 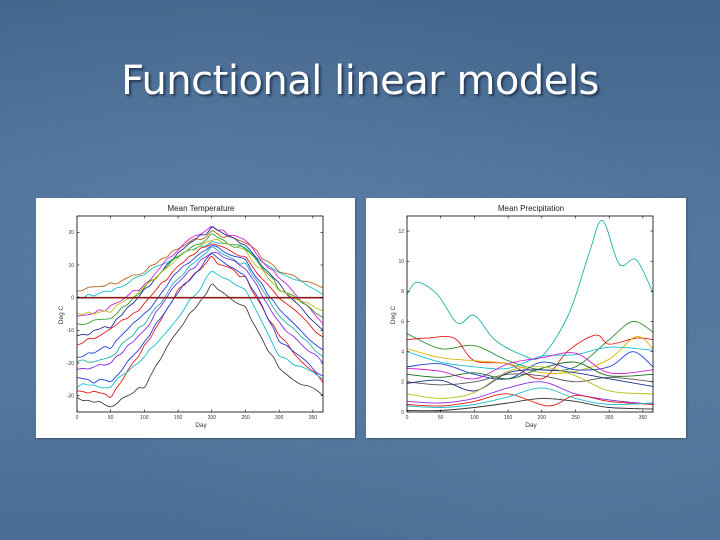 I want to click on precipitation-axes: 0 50 100 150 200 250 300 350 12 10 8 6 4 2 0, so click(x=526, y=318).